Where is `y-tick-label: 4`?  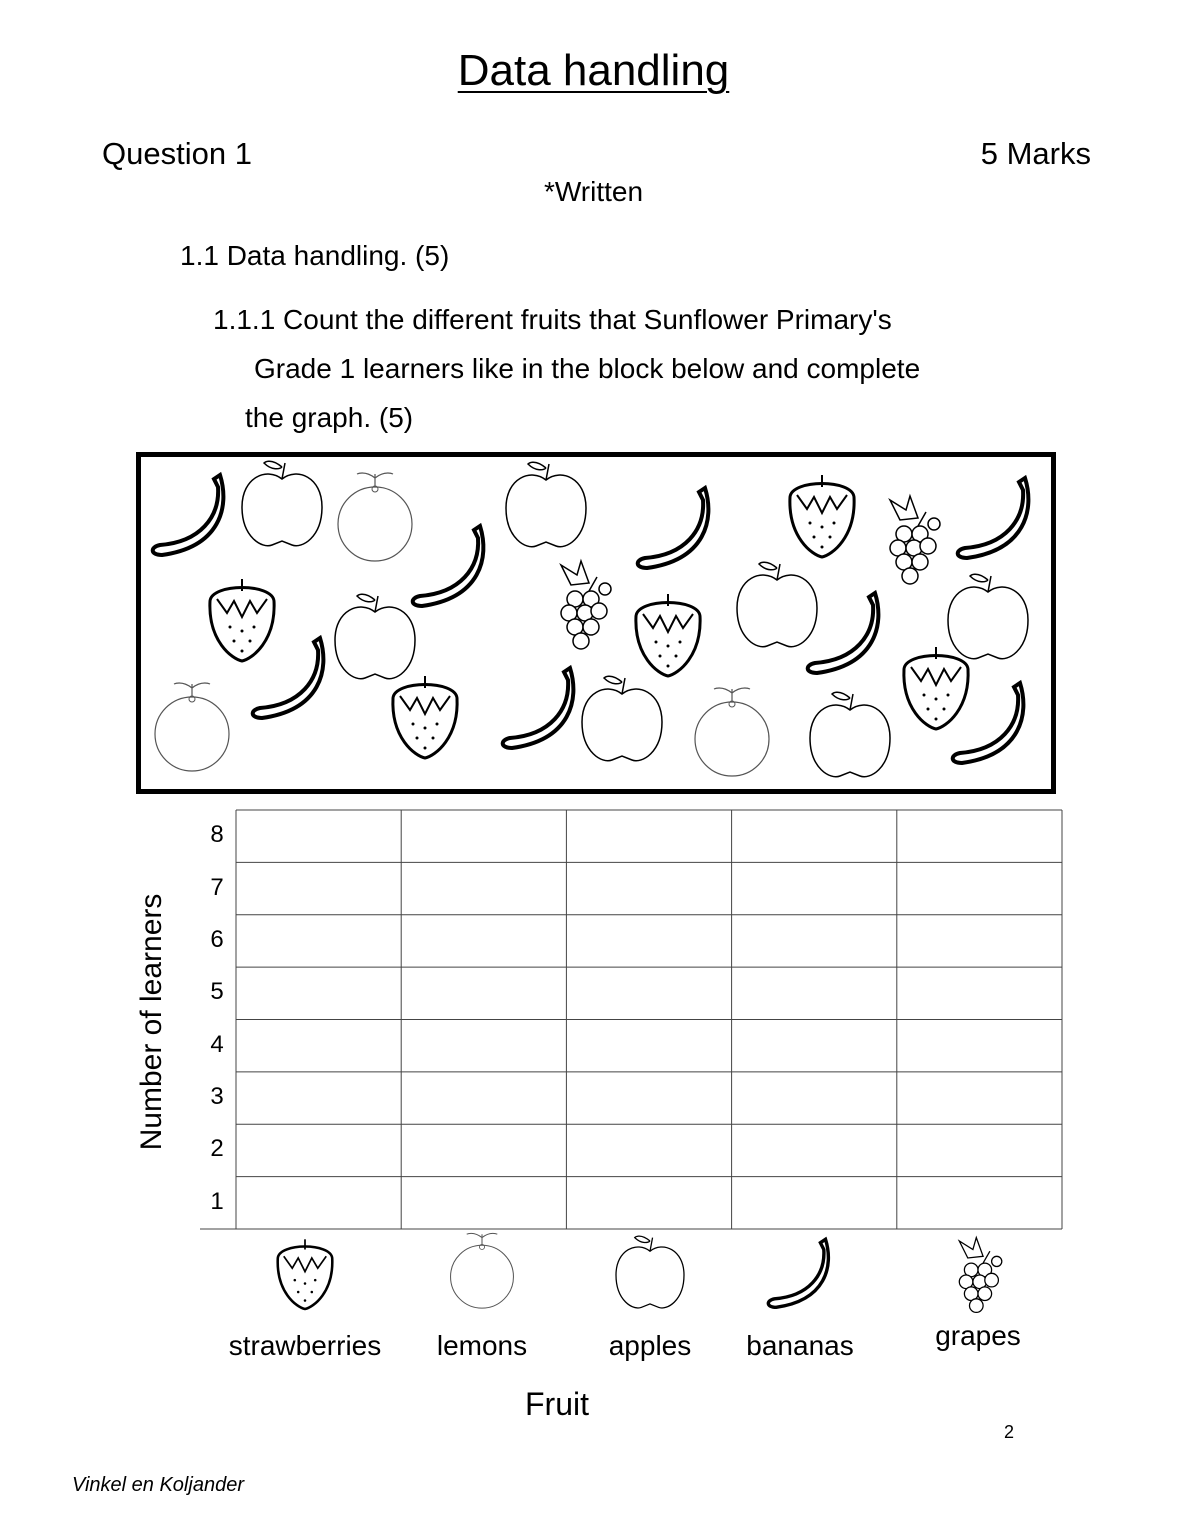
y-tick-label: 4 is located at coordinates (217, 1044).